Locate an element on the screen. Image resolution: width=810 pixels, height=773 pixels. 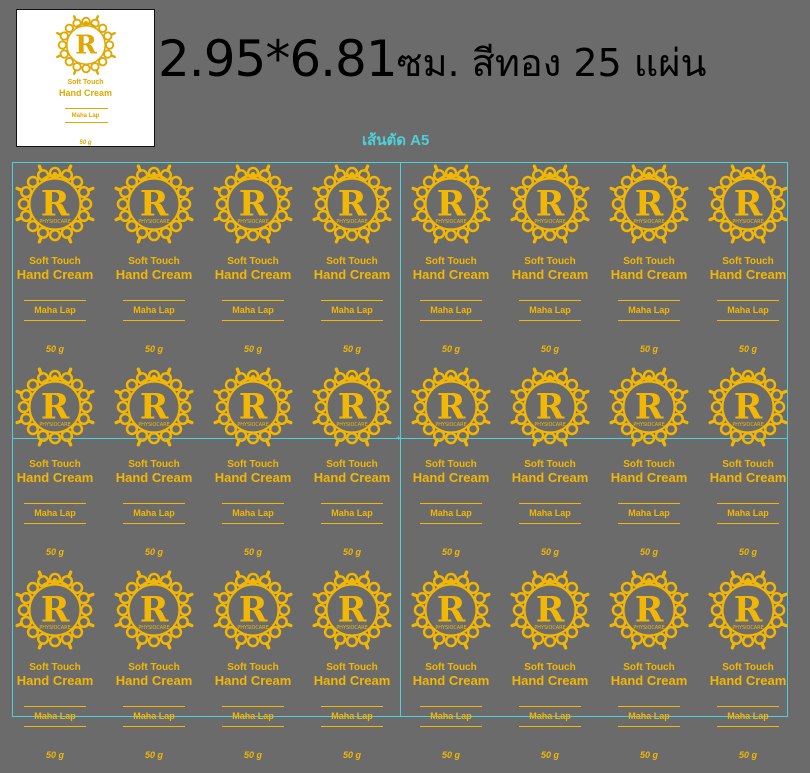
cut-line-vertical is located at coordinates (400, 439).